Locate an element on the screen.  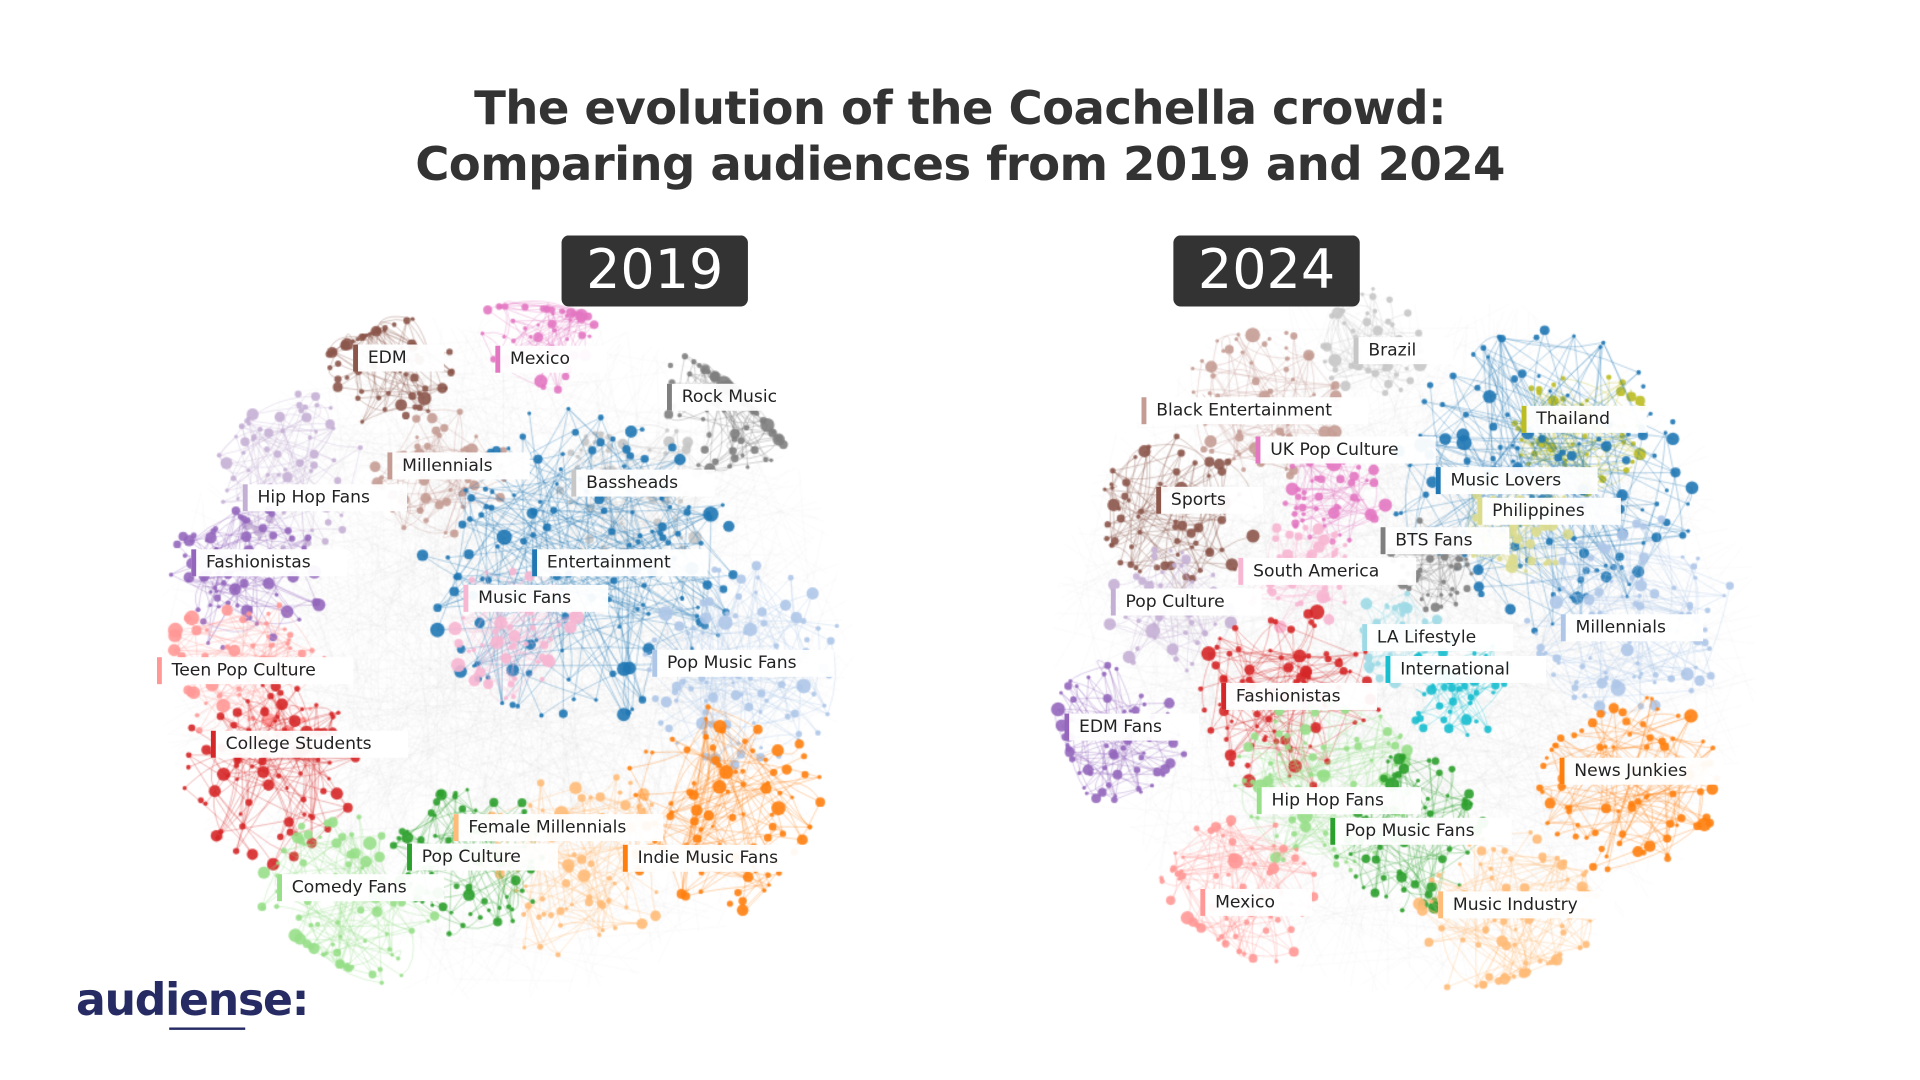
cluster-label-text: EDM Fans is located at coordinates (1120, 727).